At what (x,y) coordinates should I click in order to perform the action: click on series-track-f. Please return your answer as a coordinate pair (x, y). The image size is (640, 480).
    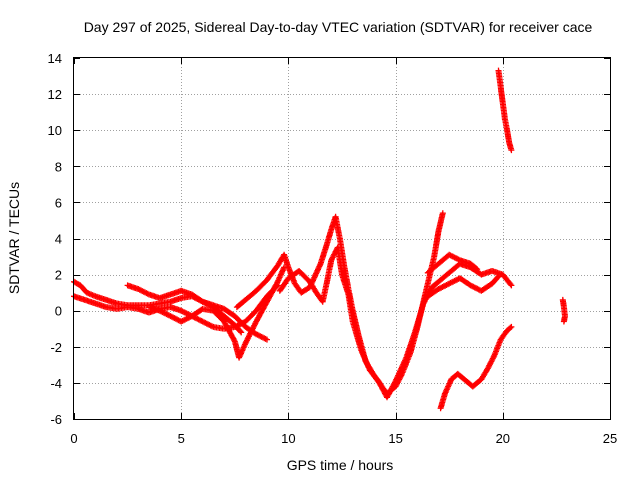
    Looking at the image, I should click on (395, 322).